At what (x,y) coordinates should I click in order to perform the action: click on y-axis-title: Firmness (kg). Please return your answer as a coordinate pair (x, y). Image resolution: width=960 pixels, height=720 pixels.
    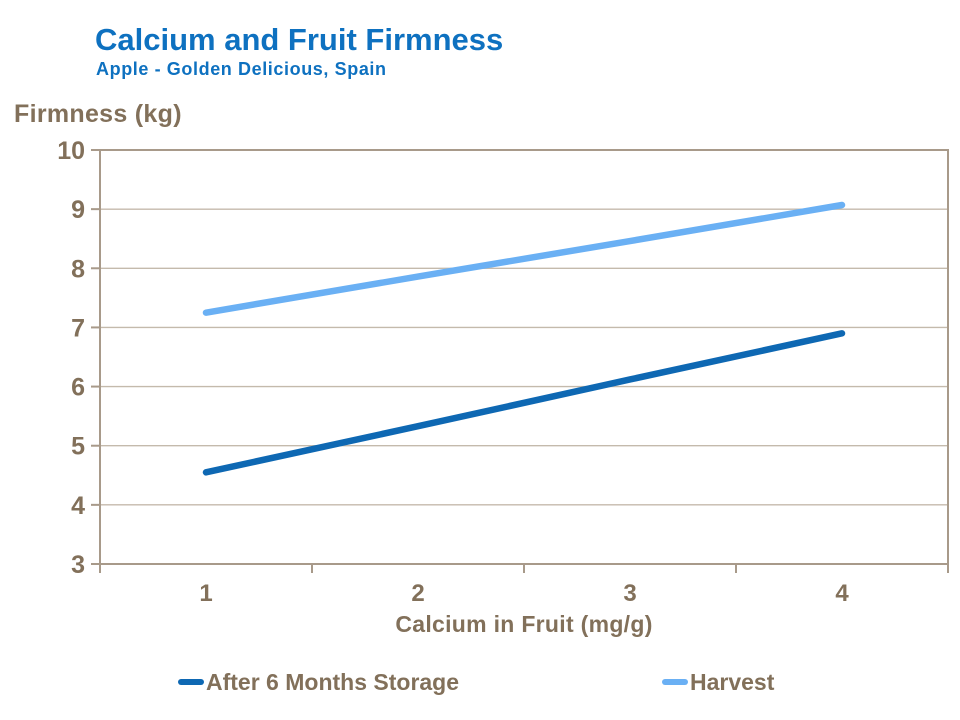
    Looking at the image, I should click on (98, 114).